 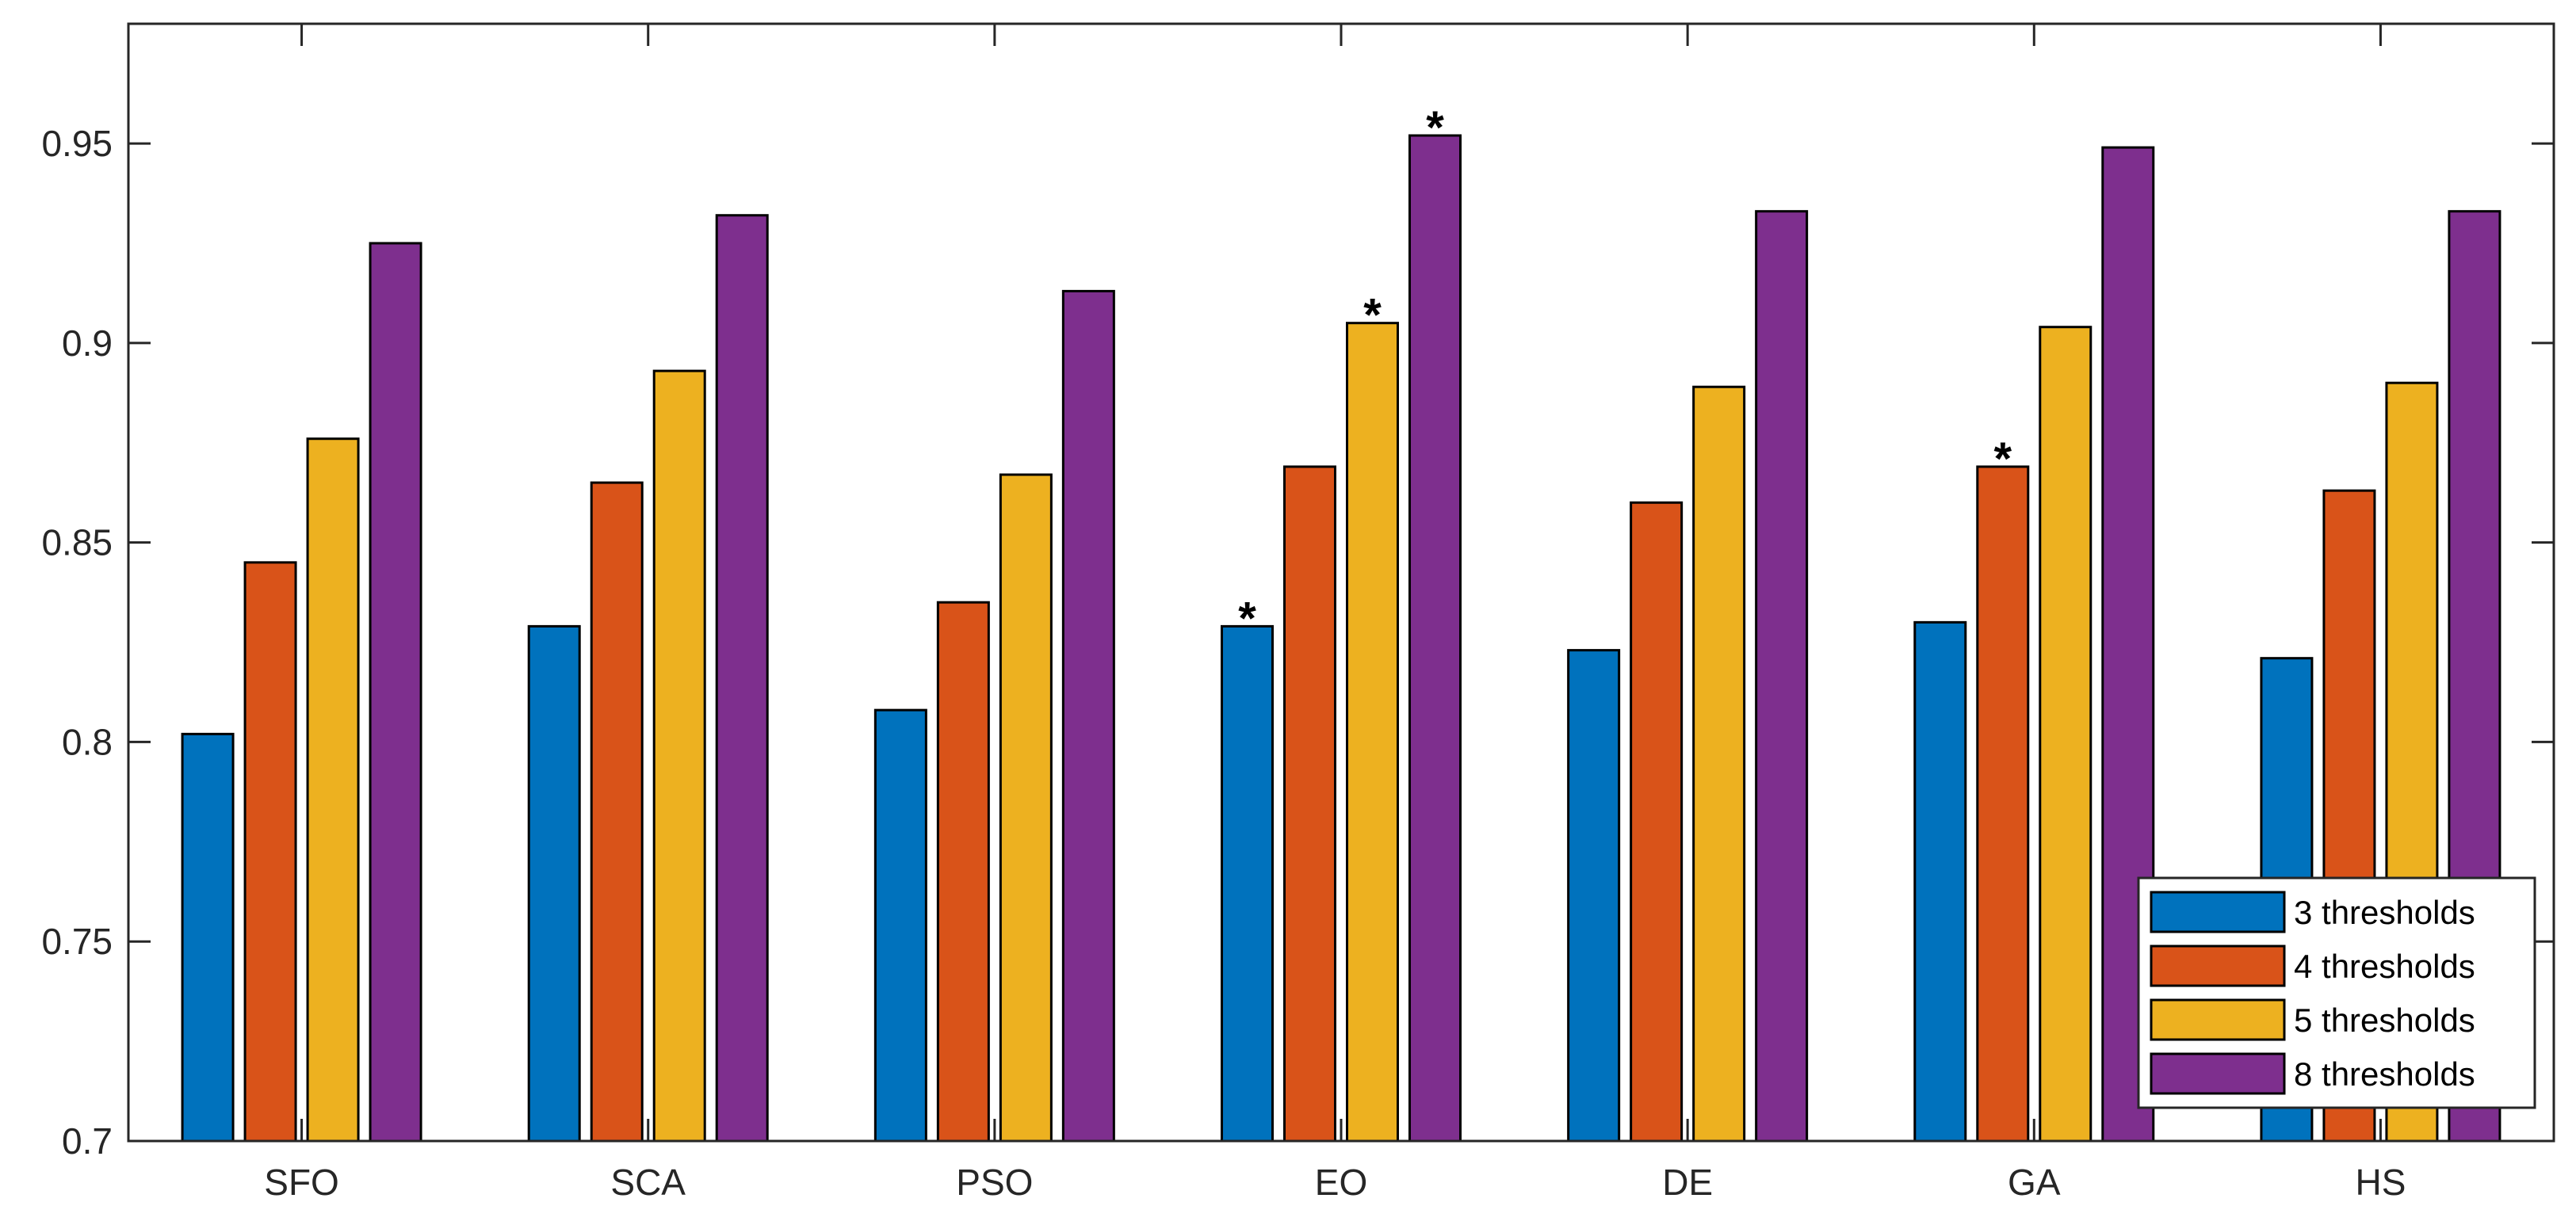 I want to click on bar-eo-4-thresholds, so click(x=1309, y=804).